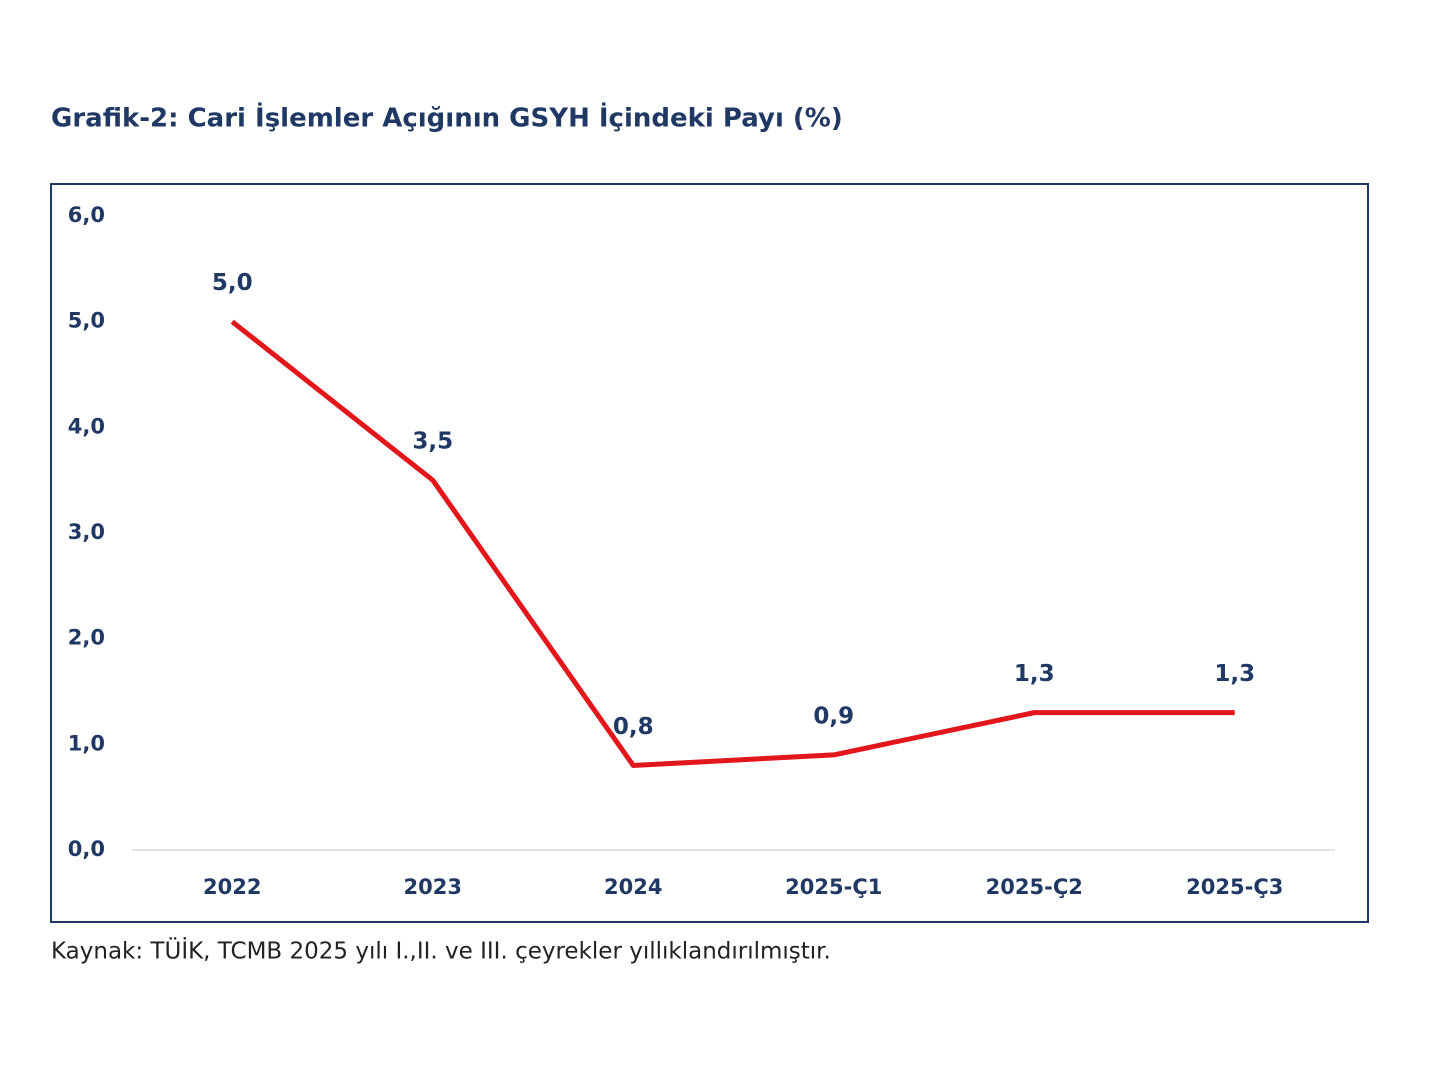 Image resolution: width=1440 pixels, height=1080 pixels. I want to click on data-label: 3,5, so click(432, 442).